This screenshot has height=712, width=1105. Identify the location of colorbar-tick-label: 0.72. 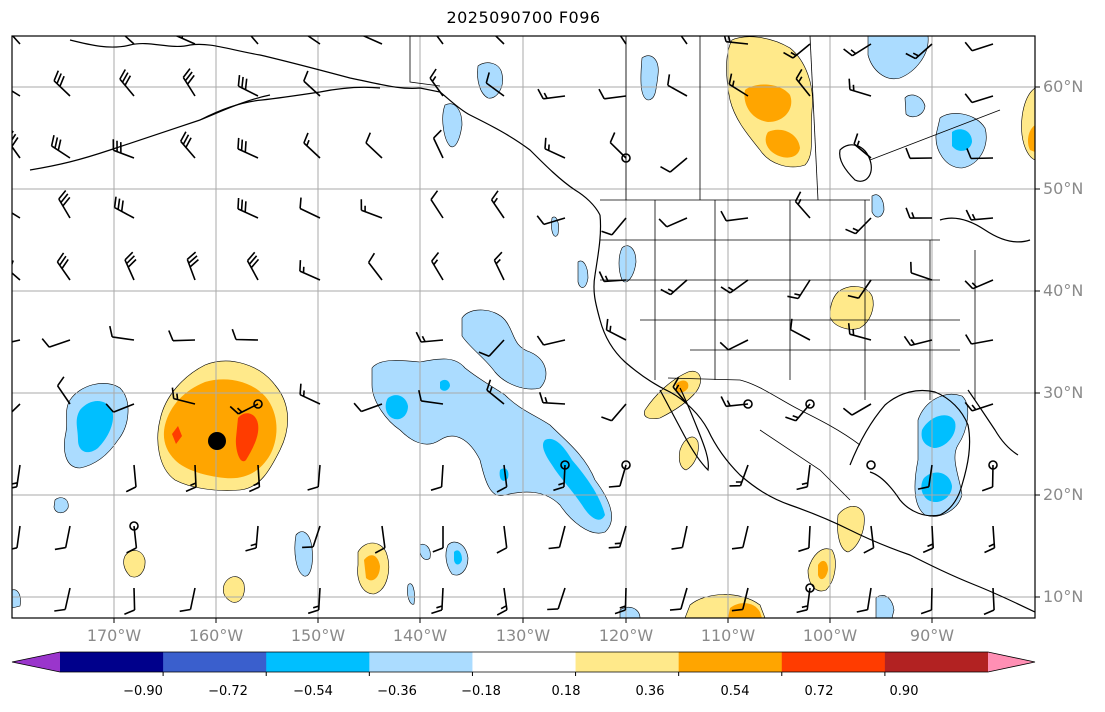
(819, 691).